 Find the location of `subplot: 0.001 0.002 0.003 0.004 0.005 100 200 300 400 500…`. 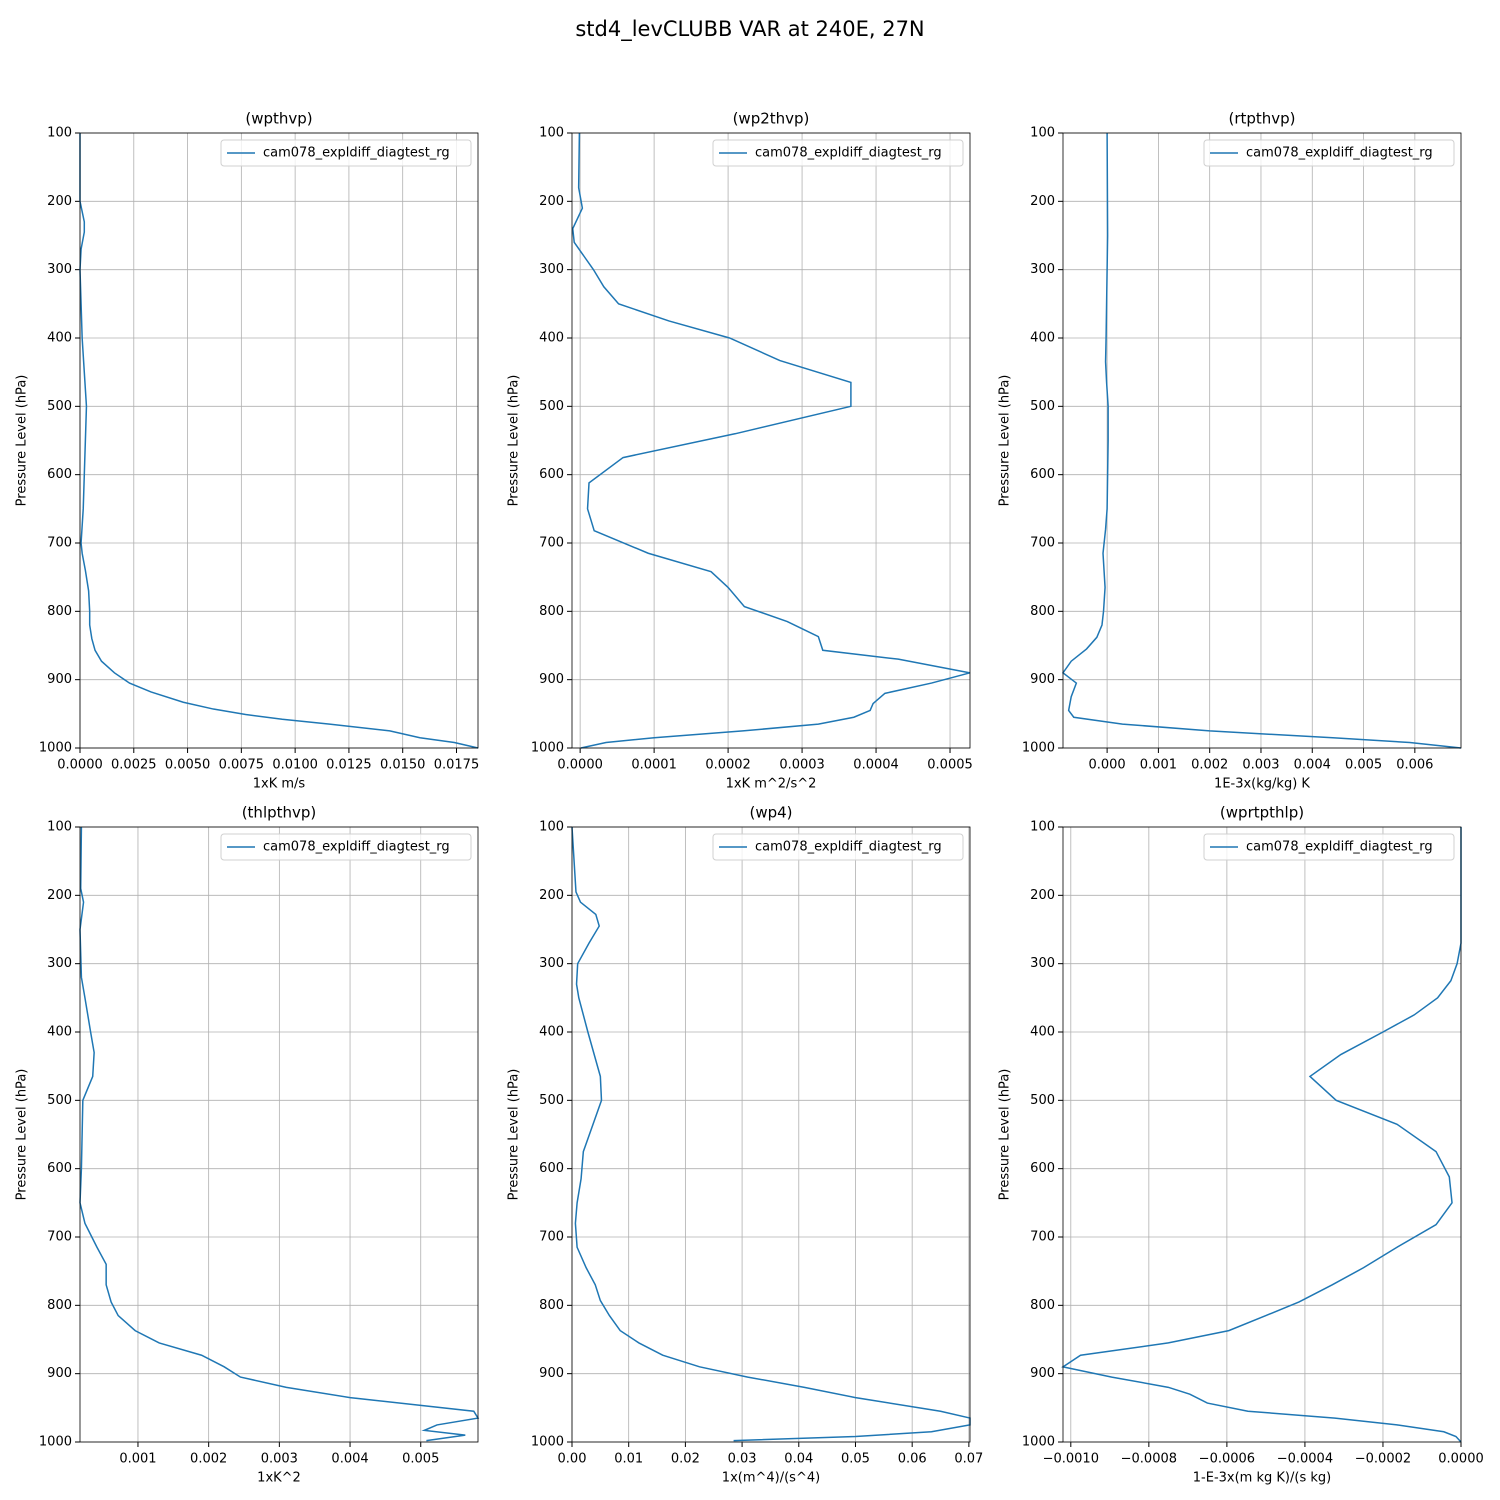

subplot: 0.001 0.002 0.003 0.004 0.005 100 200 300 400 500… is located at coordinates (247, 1145).